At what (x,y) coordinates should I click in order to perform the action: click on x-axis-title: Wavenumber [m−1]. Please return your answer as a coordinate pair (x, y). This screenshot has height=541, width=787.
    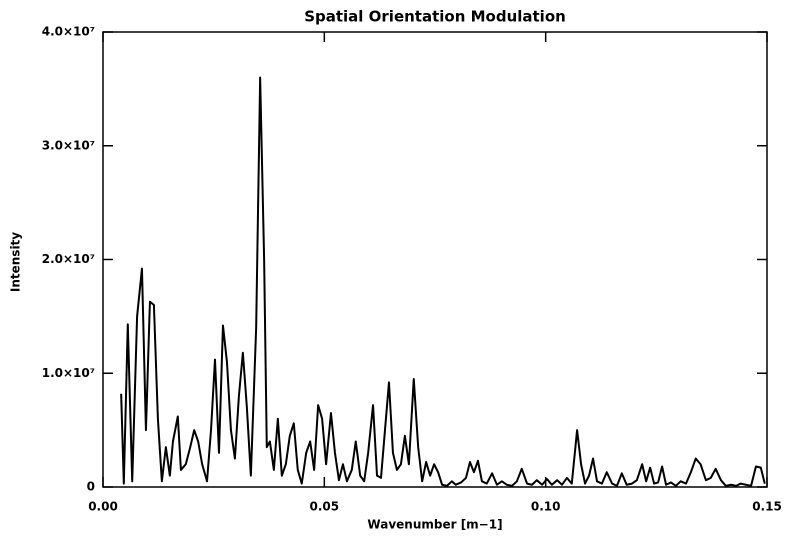
    Looking at the image, I should click on (434, 525).